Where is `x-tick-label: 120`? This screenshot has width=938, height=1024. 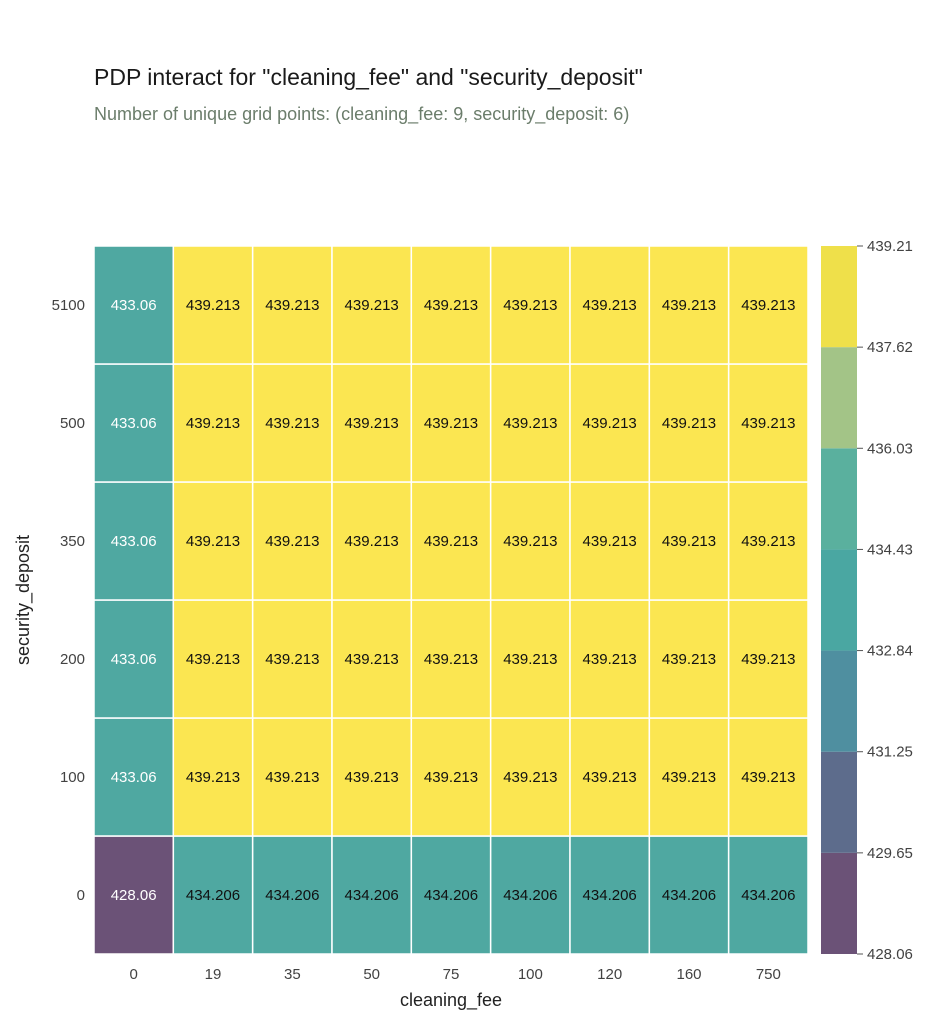
x-tick-label: 120 is located at coordinates (609, 974).